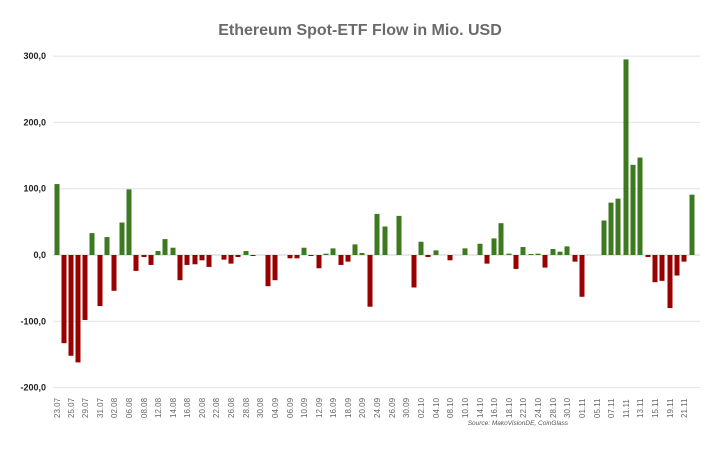 This screenshot has height=449, width=720. Describe the element at coordinates (319, 407) in the screenshot. I see `x-tick-label: 12.09` at that location.